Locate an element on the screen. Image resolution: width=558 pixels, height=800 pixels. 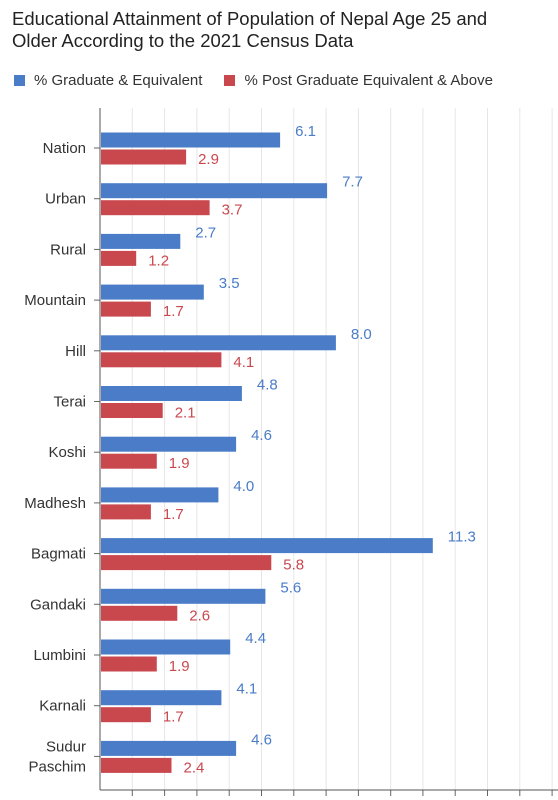
legend-item-post-graduate: % Post Graduate Equivalent & Above is located at coordinates (358, 80).